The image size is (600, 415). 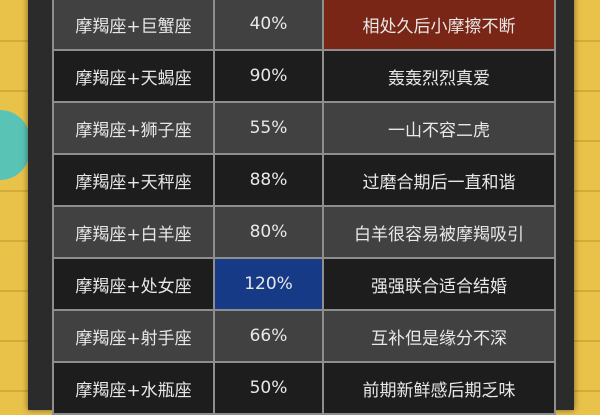 What do you see at coordinates (268, 232) in the screenshot?
I see `rate-cell: 80%` at bounding box center [268, 232].